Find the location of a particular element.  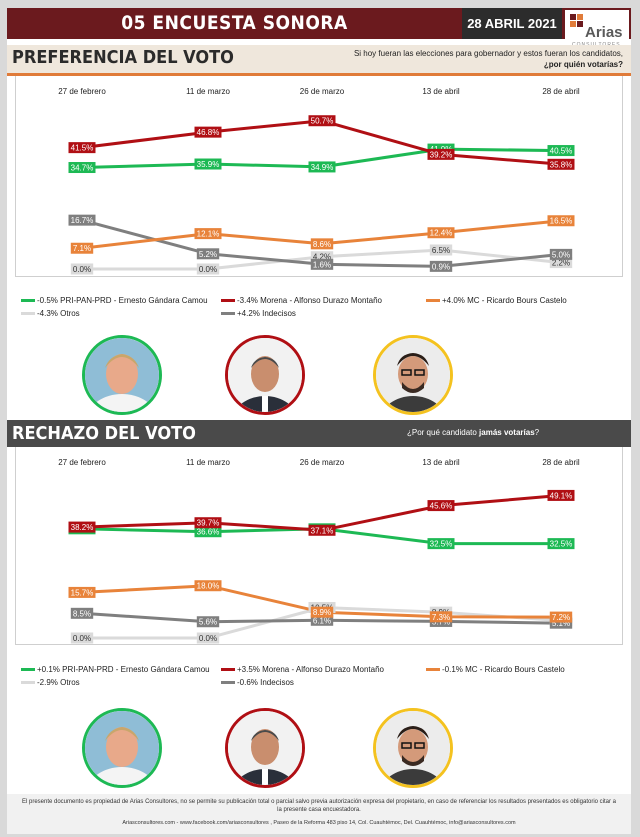

pref-data-label-morena: 39.2% is located at coordinates (441, 154).